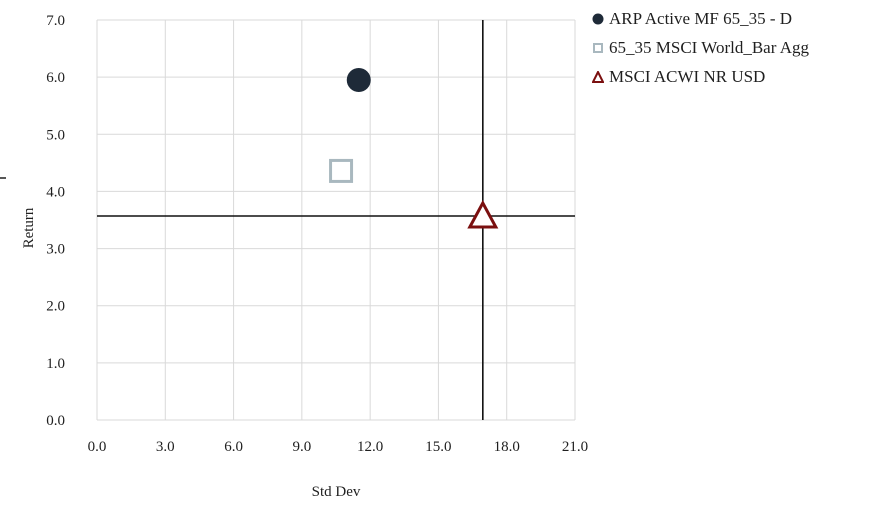 This screenshot has width=888, height=506. What do you see at coordinates (598, 76) in the screenshot?
I see `triangle-marker-icon` at bounding box center [598, 76].